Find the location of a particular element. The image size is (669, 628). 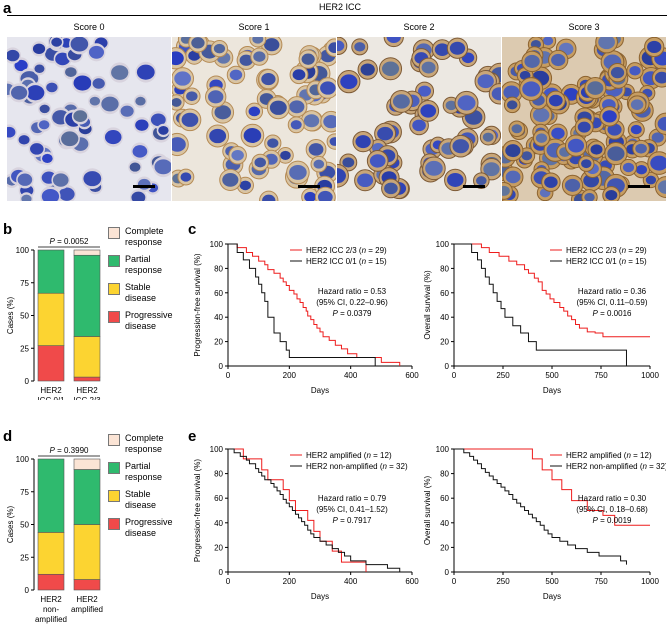

y-axis-label: Overall survival (%) is located at coordinates (427, 510).